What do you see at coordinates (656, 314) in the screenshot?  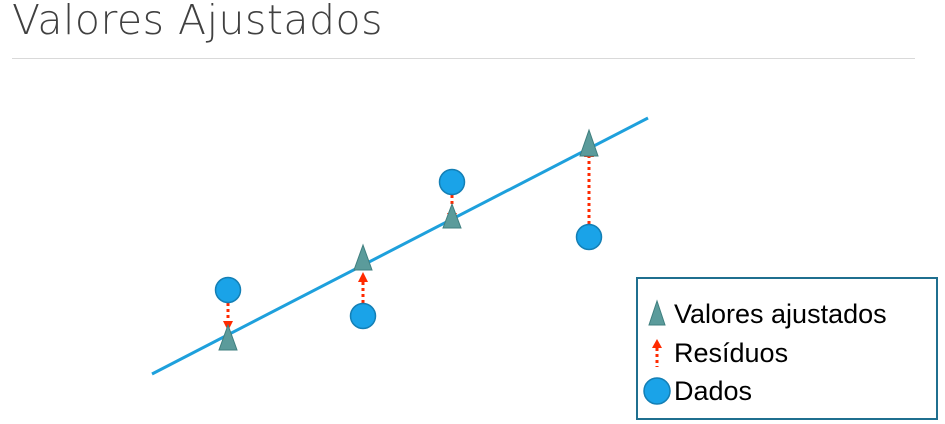 I see `triangle-icon` at bounding box center [656, 314].